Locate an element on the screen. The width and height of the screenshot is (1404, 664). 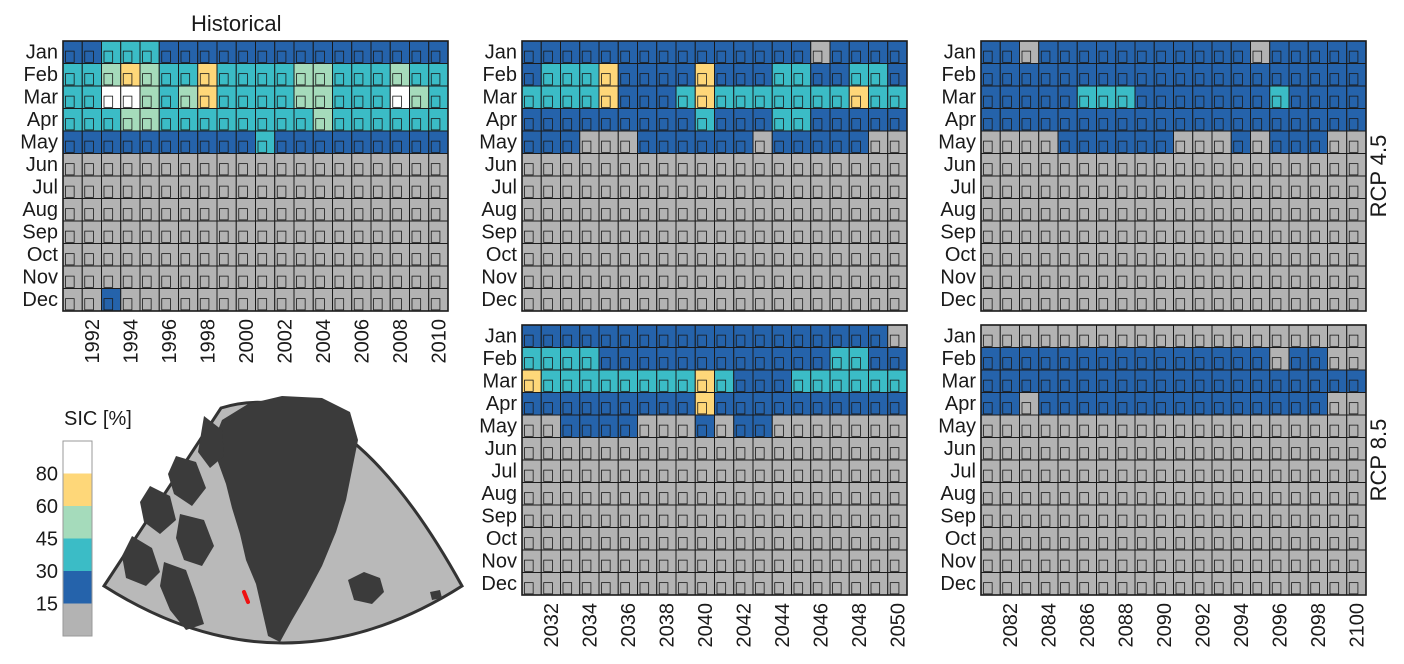
month-tick-label: Jan is located at coordinates (960, 337).